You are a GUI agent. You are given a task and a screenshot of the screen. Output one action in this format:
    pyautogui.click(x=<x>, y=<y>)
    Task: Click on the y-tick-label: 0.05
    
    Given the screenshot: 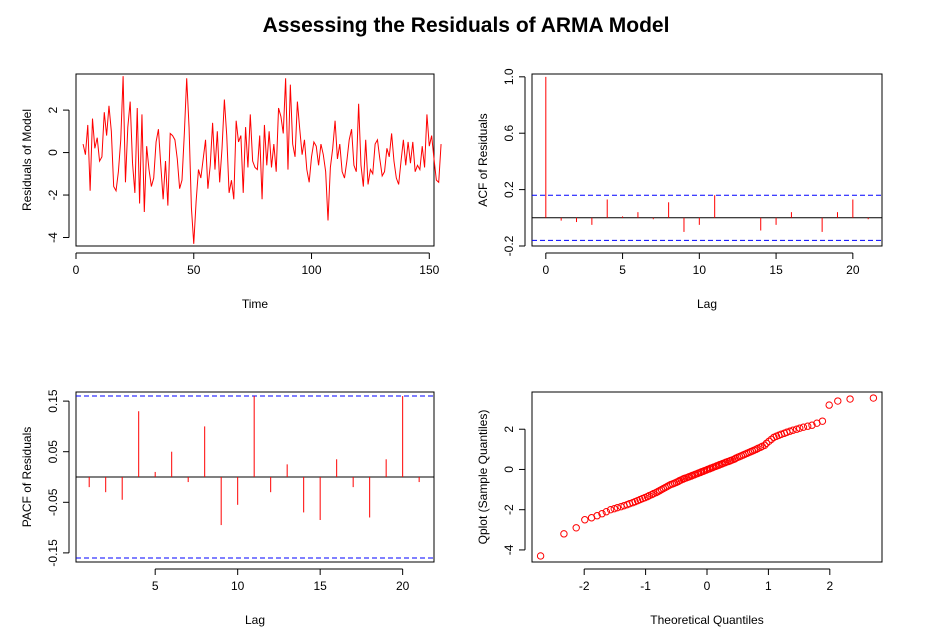 What is the action you would take?
    pyautogui.click(x=53, y=452)
    